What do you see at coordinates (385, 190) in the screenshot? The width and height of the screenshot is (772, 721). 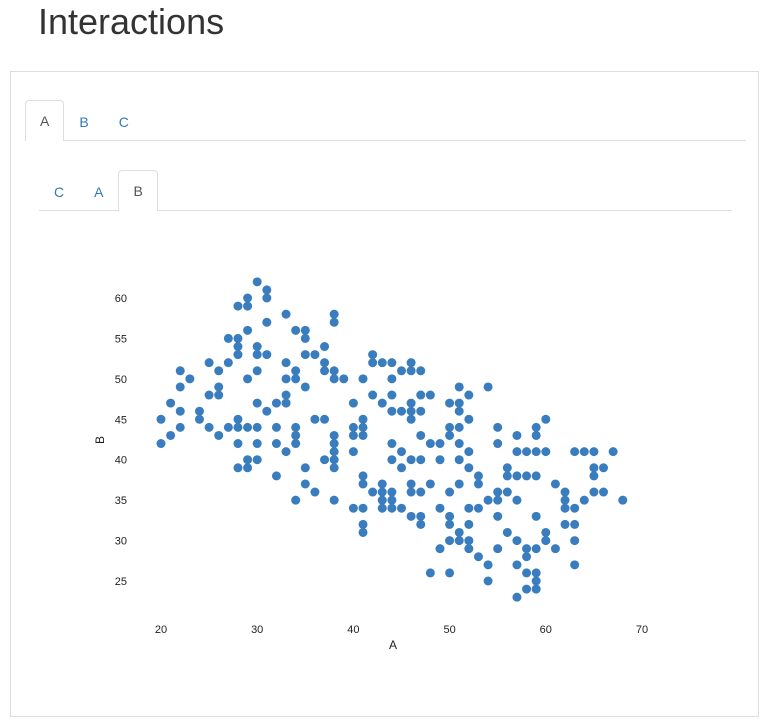 I see `inner-tab-bar: C A B` at bounding box center [385, 190].